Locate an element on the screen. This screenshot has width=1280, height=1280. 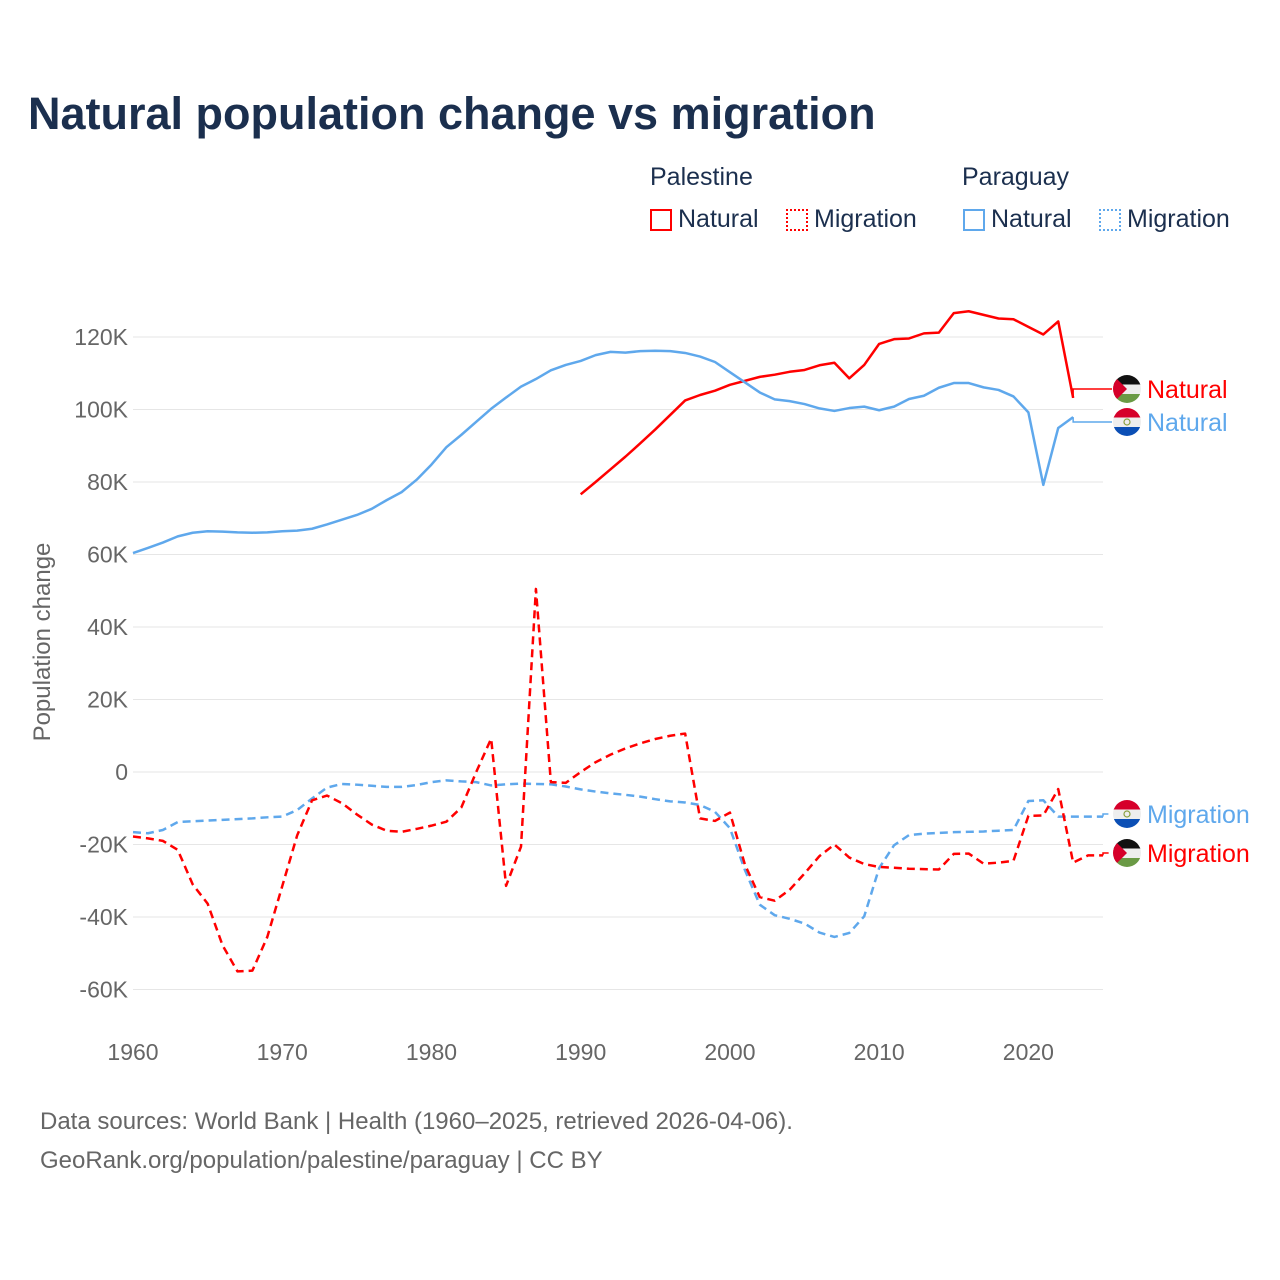
legend-paraguay-migration: Migration is located at coordinates (1164, 219).